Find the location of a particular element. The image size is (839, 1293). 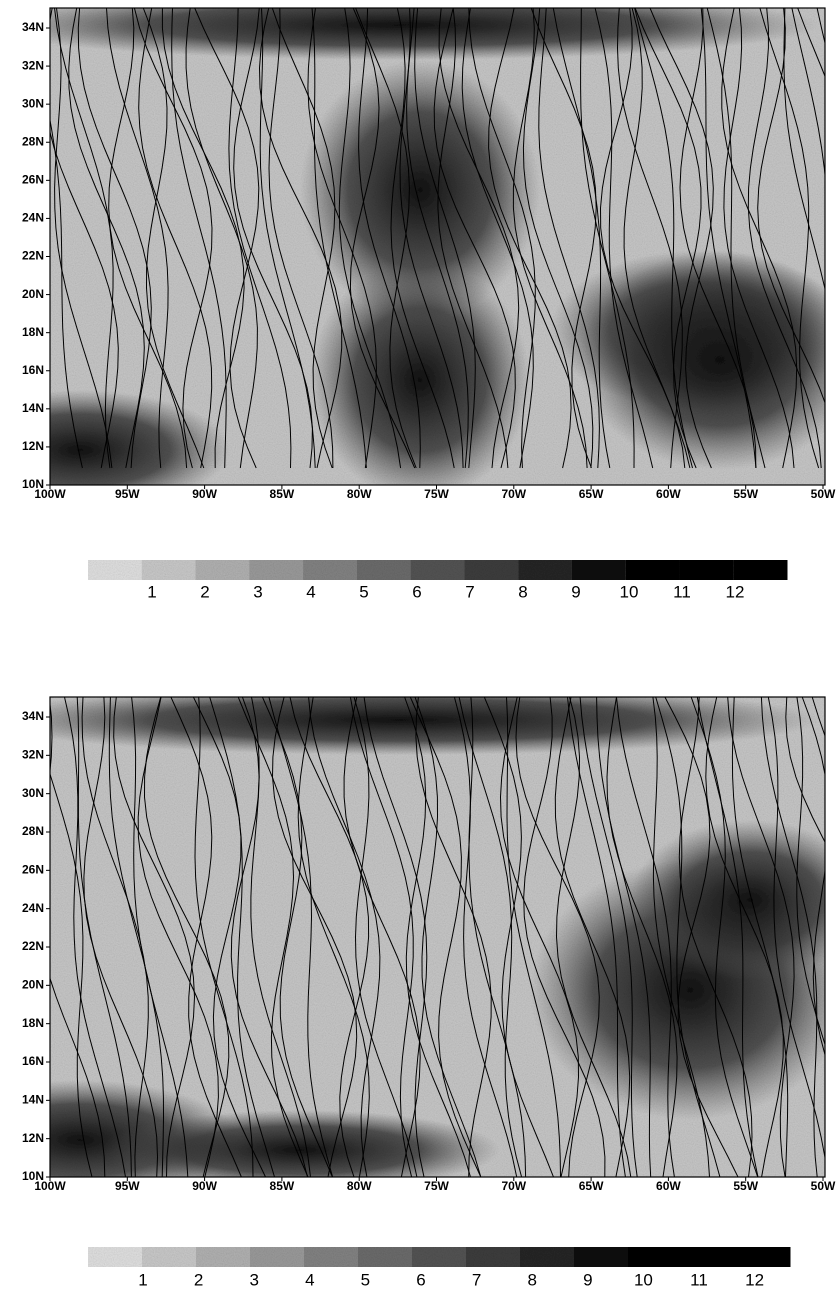

colorbar-label: 2 is located at coordinates (198, 1279).